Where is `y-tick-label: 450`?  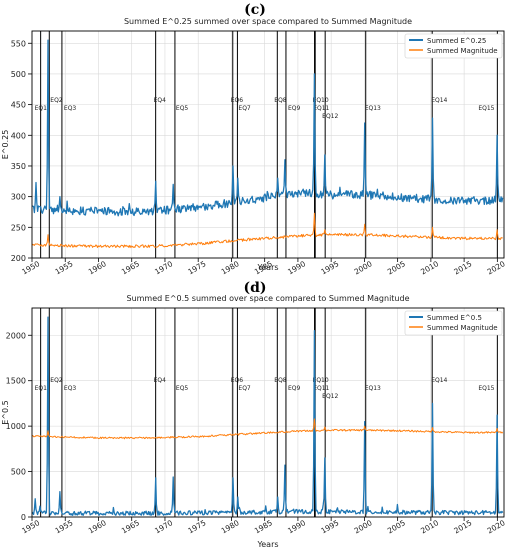 y-tick-label: 450 is located at coordinates (18, 105).